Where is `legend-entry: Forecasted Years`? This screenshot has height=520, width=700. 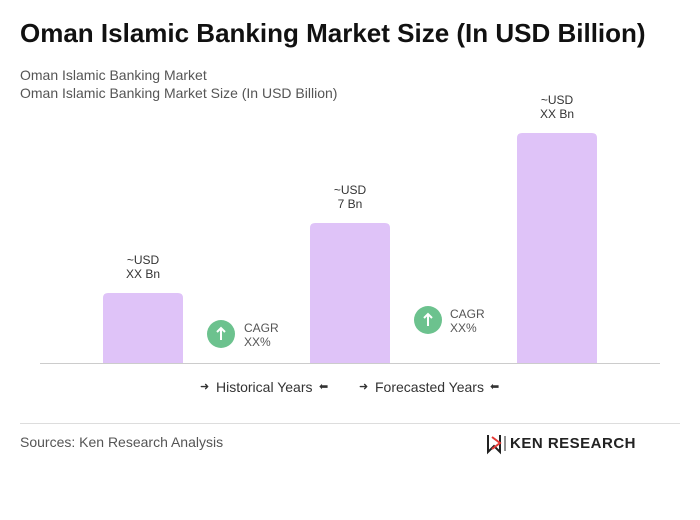
legend-entry: Forecasted Years is located at coordinates (429, 387).